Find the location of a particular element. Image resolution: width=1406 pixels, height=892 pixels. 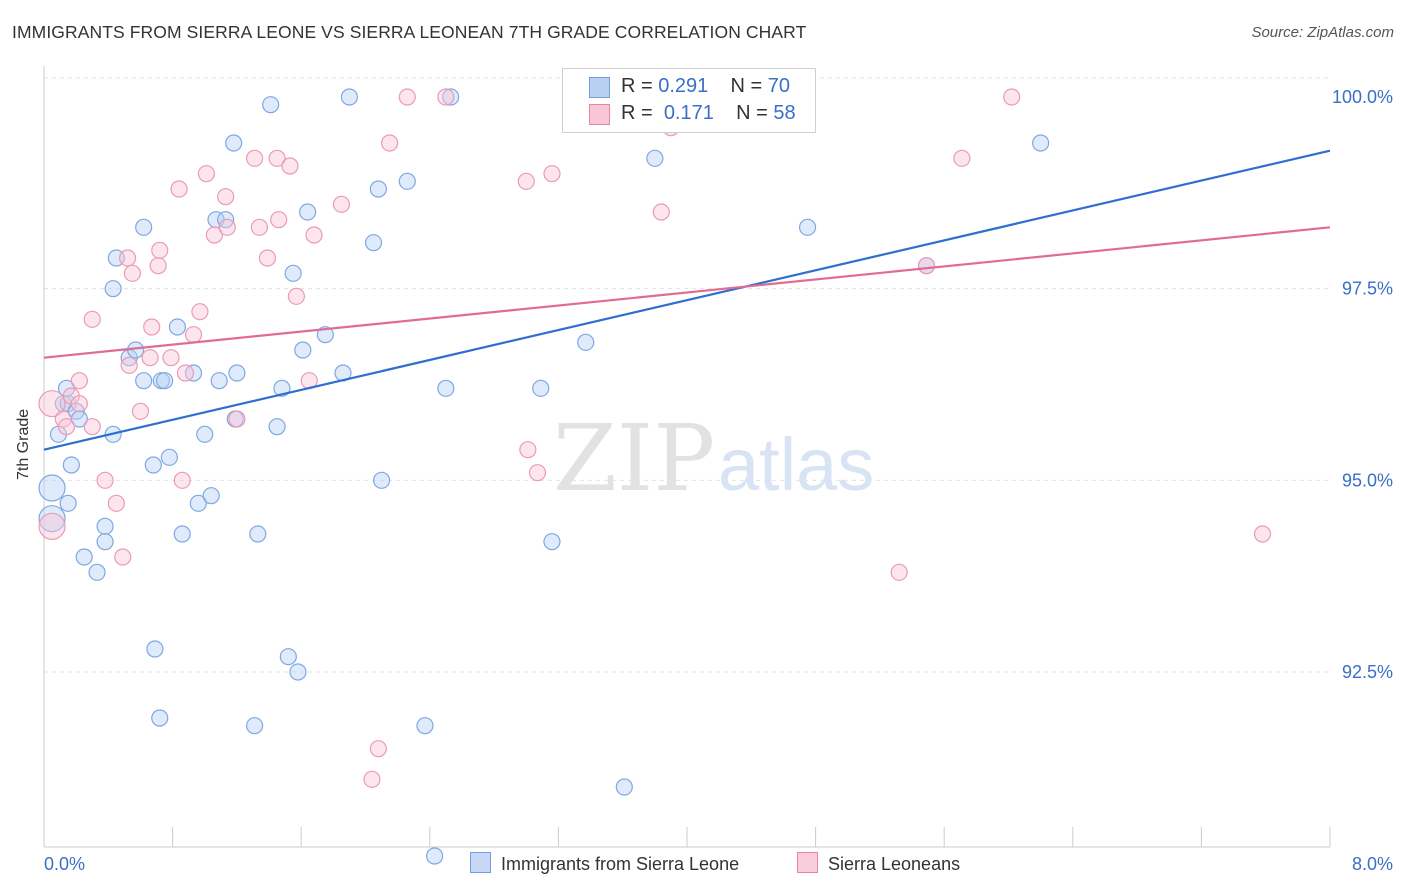

legend-swatch-pink is located at coordinates (599, 114).